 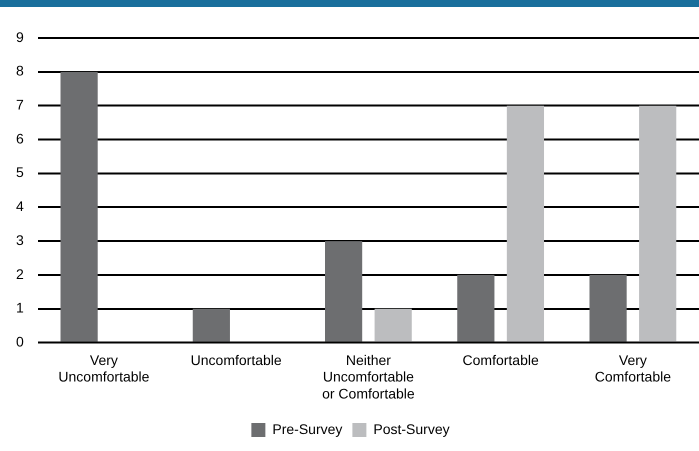 What do you see at coordinates (20, 206) in the screenshot?
I see `y-tick-label: 4` at bounding box center [20, 206].